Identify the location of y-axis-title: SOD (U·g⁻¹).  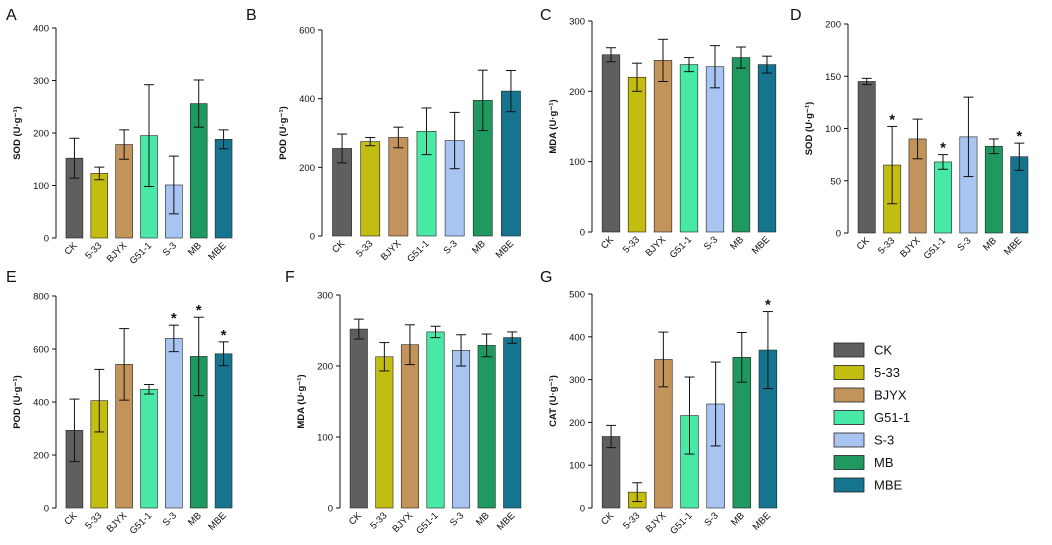
(17, 133).